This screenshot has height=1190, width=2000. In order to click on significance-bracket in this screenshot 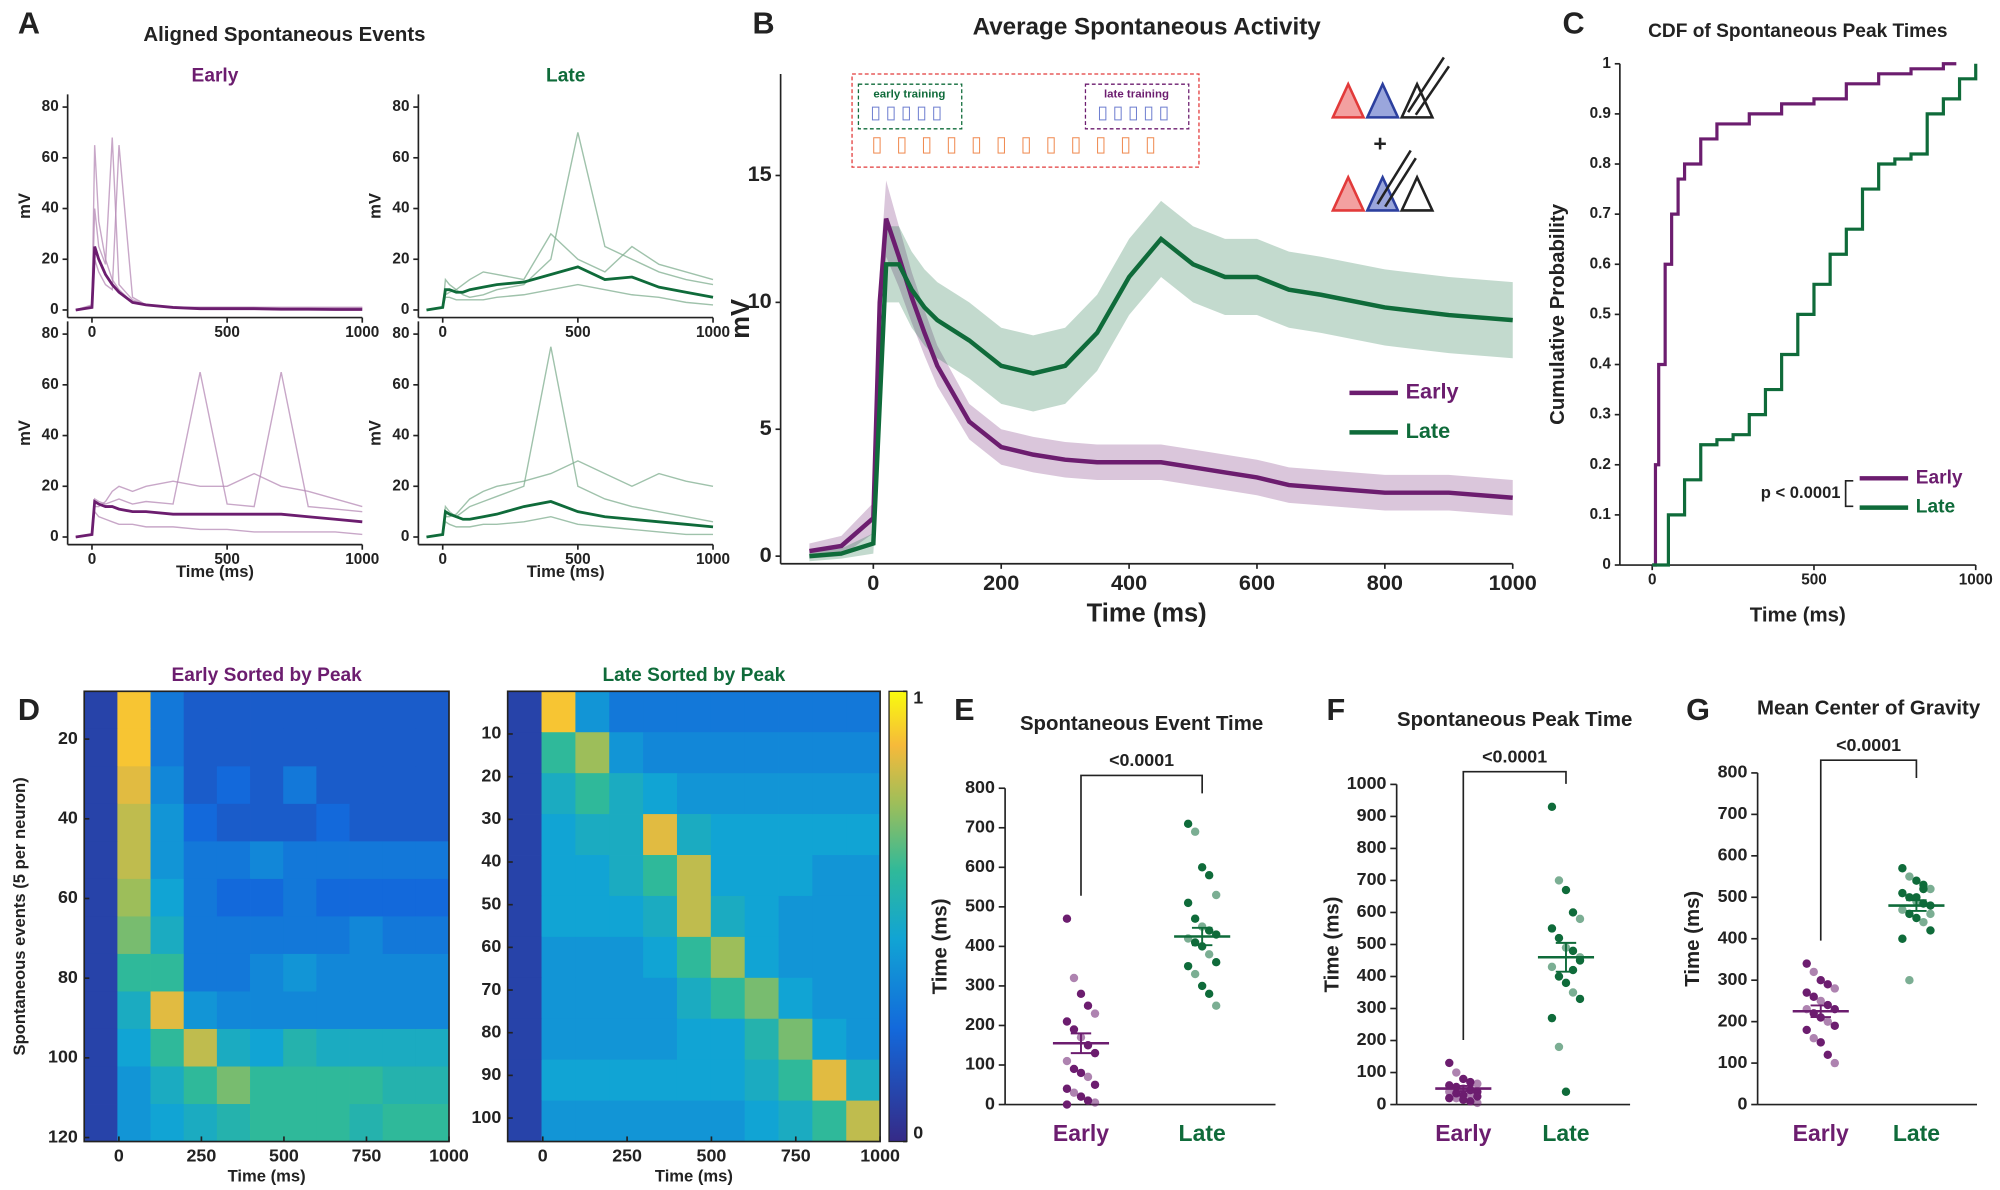, I will do `click(1868, 850)`.